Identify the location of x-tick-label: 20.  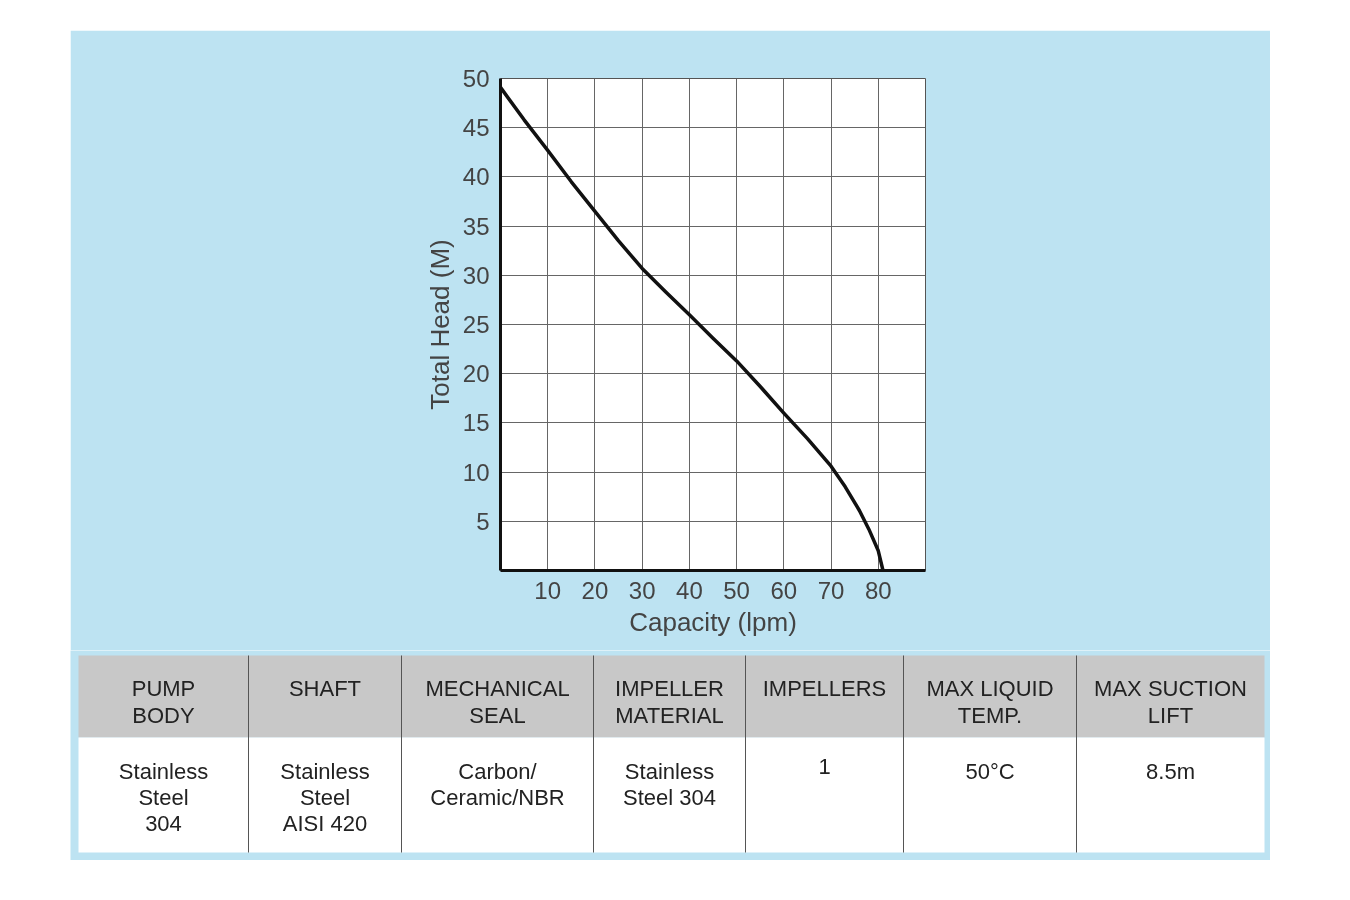
(595, 590).